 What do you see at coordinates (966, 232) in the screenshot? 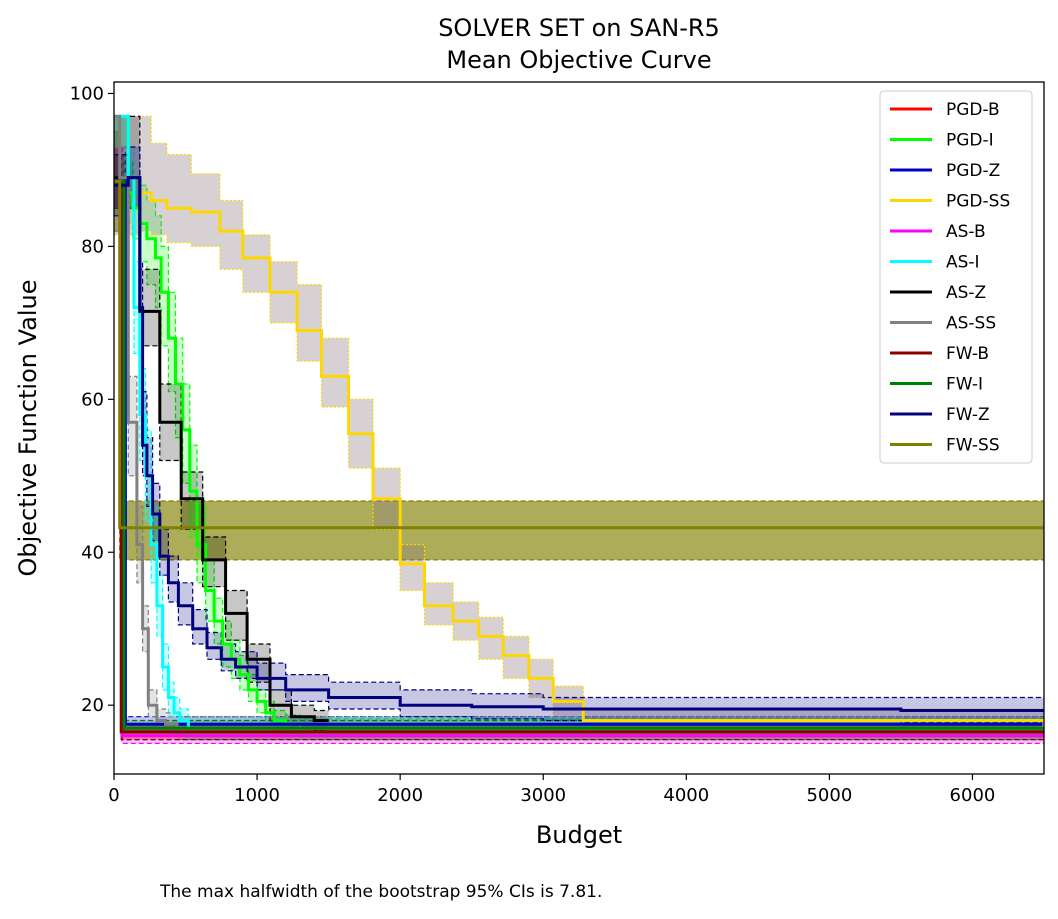
I see `legend-label-as-b: AS-B` at bounding box center [966, 232].